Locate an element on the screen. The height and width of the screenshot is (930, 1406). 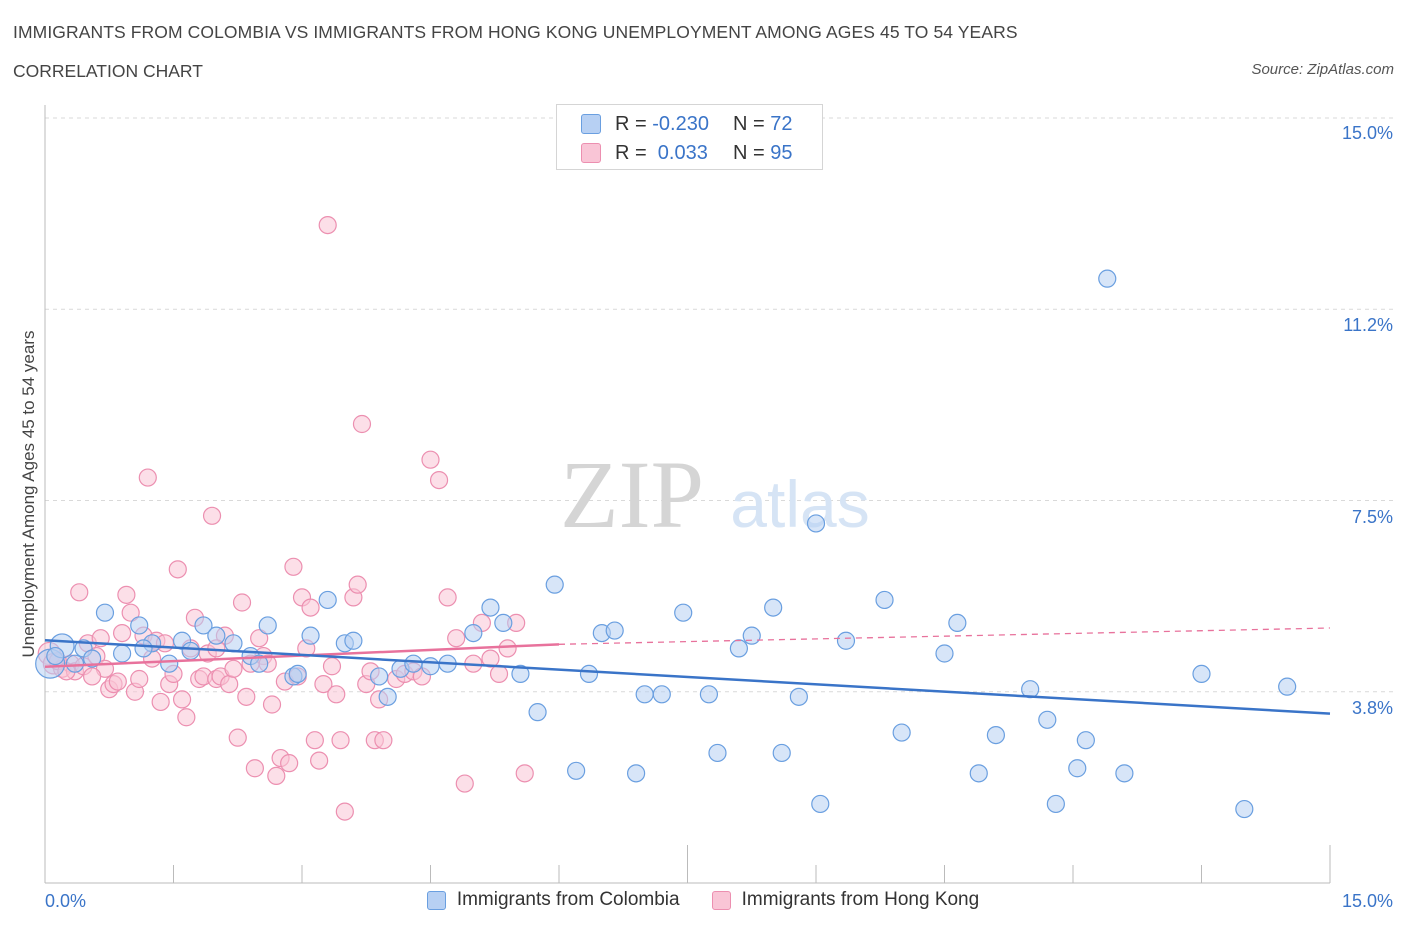
legend-item-hongkong: Immigrants from Hong Kong is located at coordinates (845, 900).